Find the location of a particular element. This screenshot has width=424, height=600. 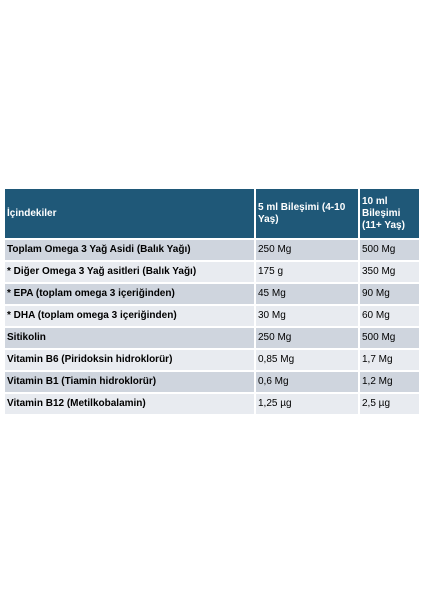

dose-5ml: 175 g is located at coordinates (307, 271).